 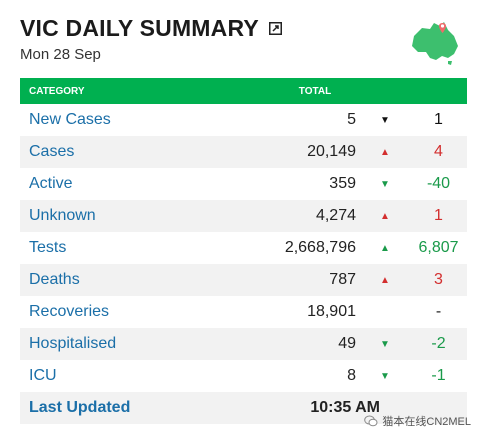 I want to click on table-row: Deaths 787 ▲ 3, so click(x=243, y=280).